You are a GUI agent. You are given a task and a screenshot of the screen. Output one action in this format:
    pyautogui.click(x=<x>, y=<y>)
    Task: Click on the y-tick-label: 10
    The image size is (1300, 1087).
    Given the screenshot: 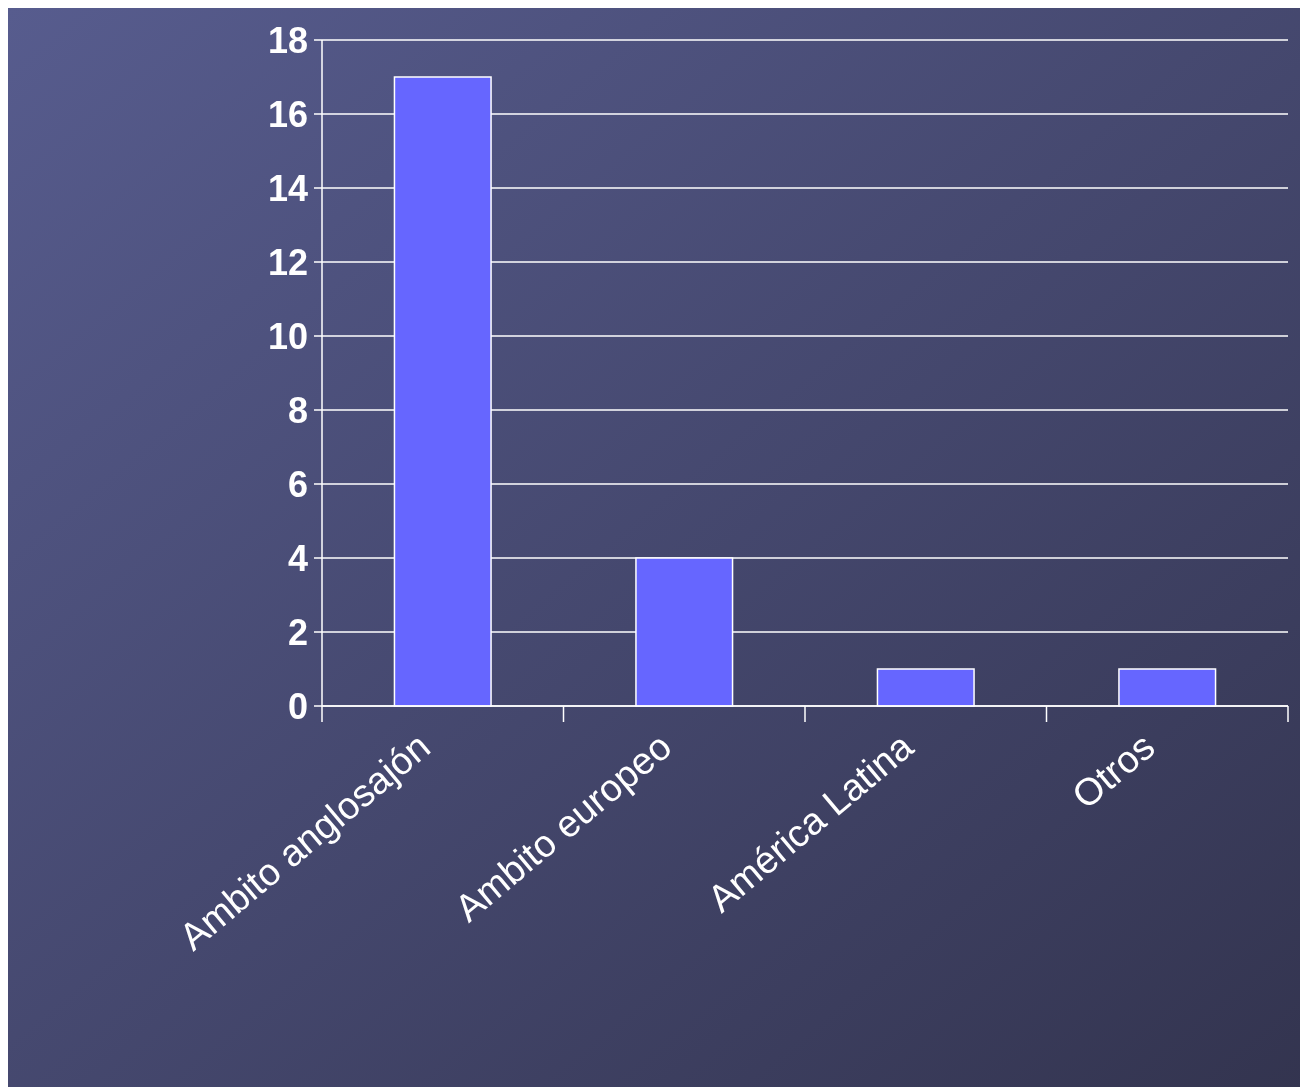 What is the action you would take?
    pyautogui.click(x=287, y=336)
    